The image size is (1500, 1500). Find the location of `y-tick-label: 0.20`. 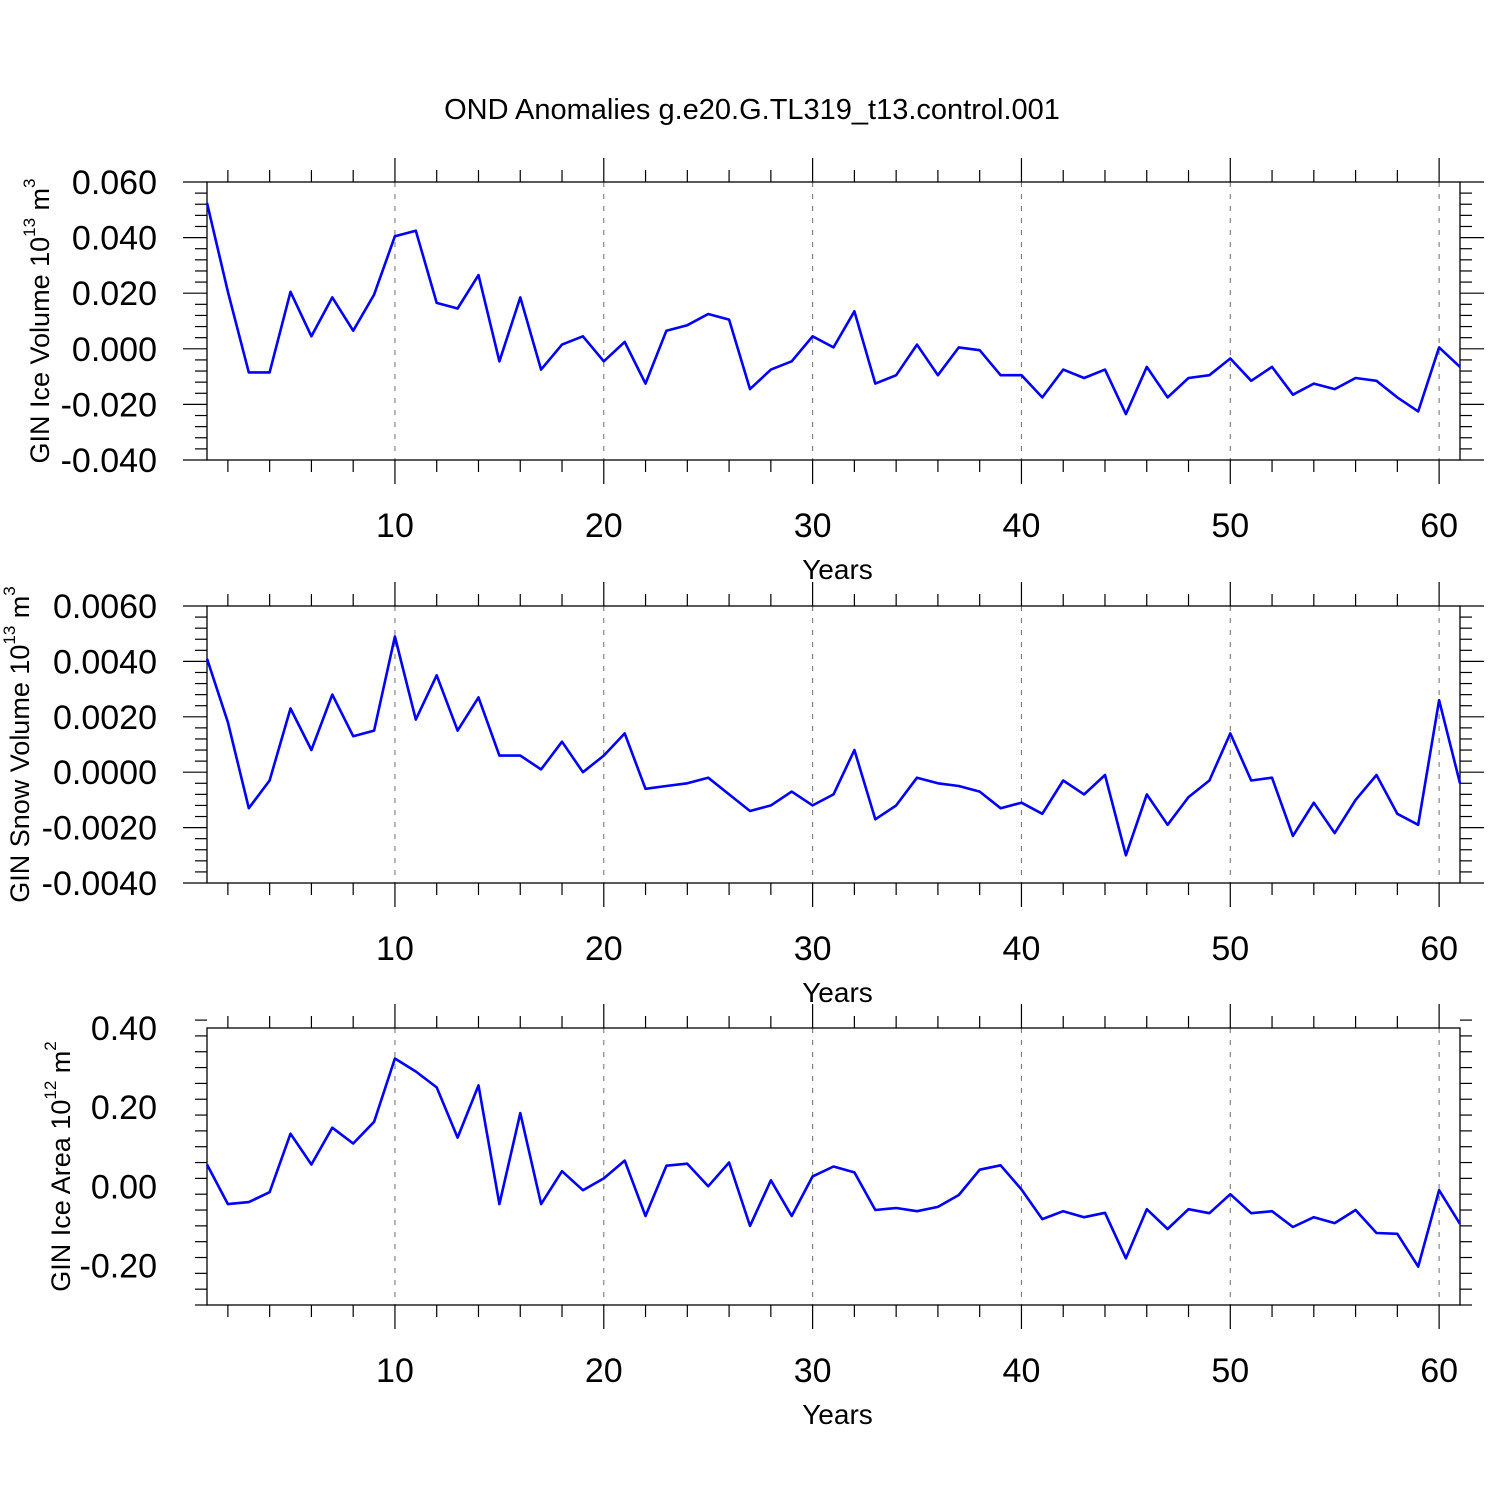

y-tick-label: 0.20 is located at coordinates (124, 1108).